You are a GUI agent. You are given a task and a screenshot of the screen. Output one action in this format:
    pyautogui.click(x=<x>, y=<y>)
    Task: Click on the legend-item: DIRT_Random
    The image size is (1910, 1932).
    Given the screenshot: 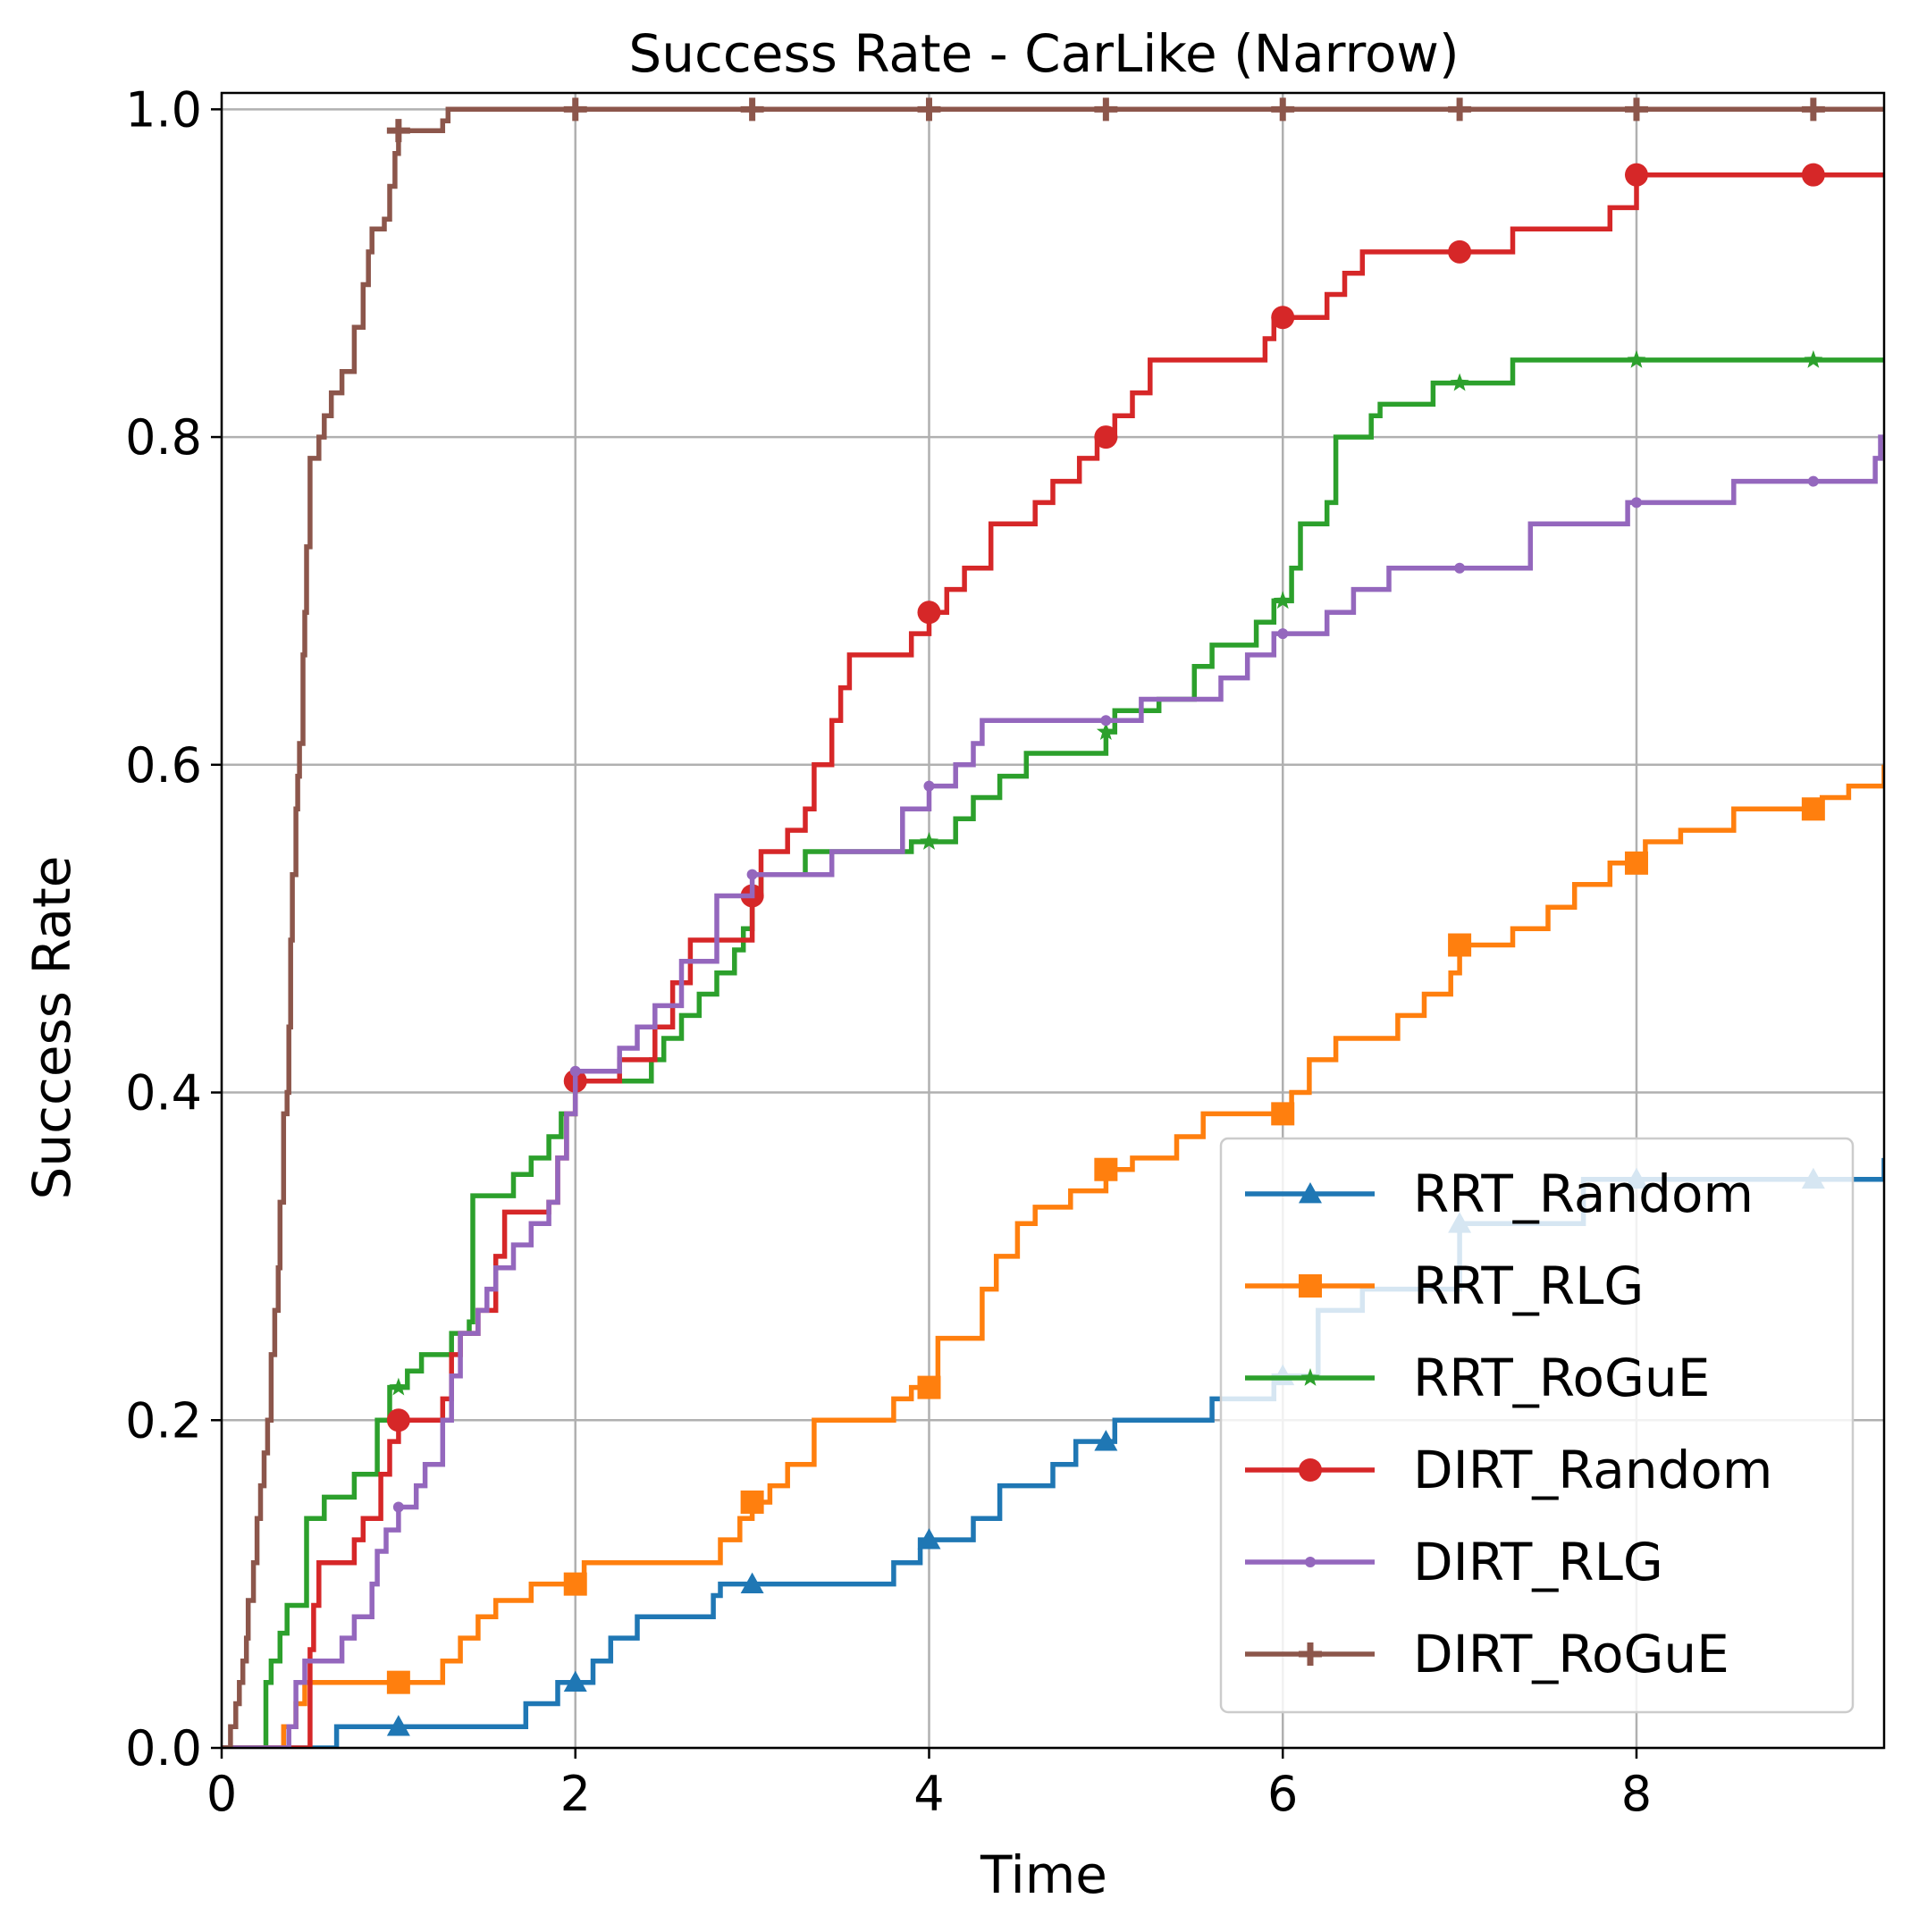 What is the action you would take?
    pyautogui.click(x=1508, y=1470)
    